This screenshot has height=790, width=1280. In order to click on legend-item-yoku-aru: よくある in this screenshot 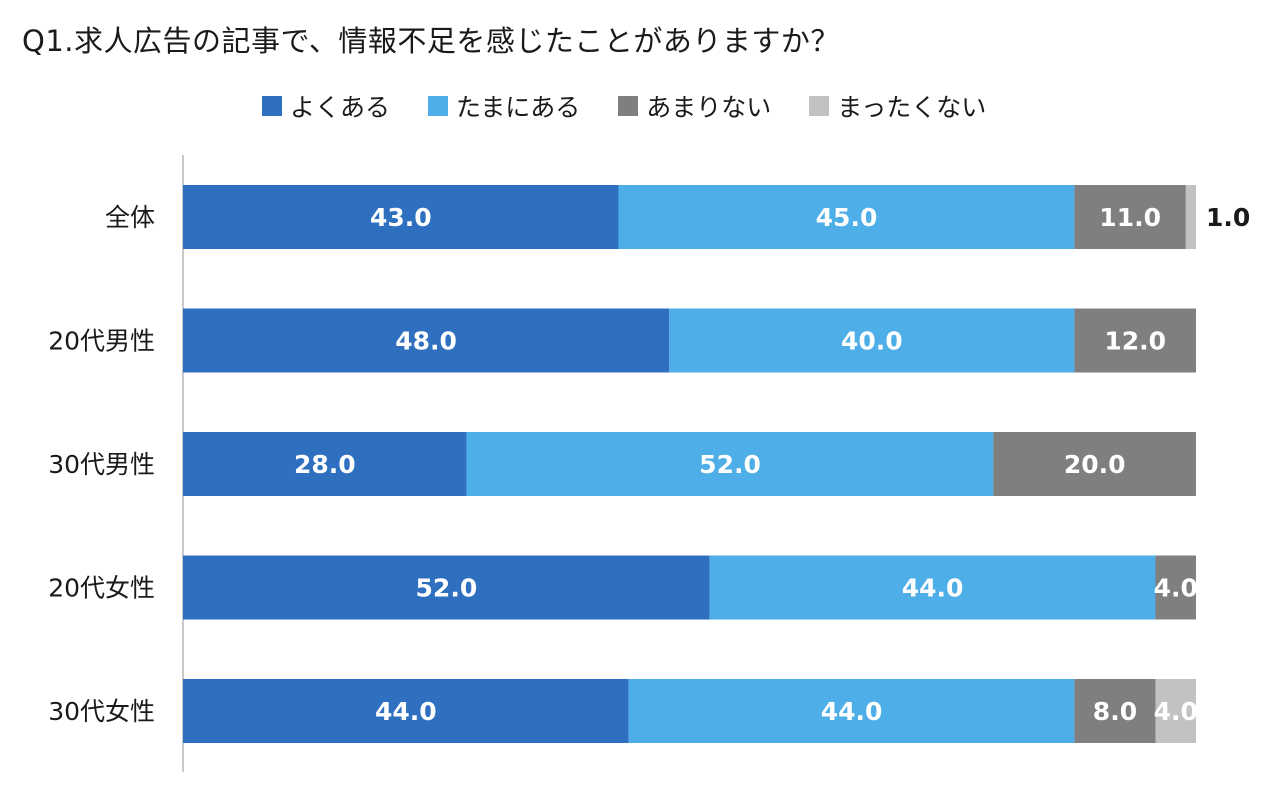, I will do `click(326, 106)`.